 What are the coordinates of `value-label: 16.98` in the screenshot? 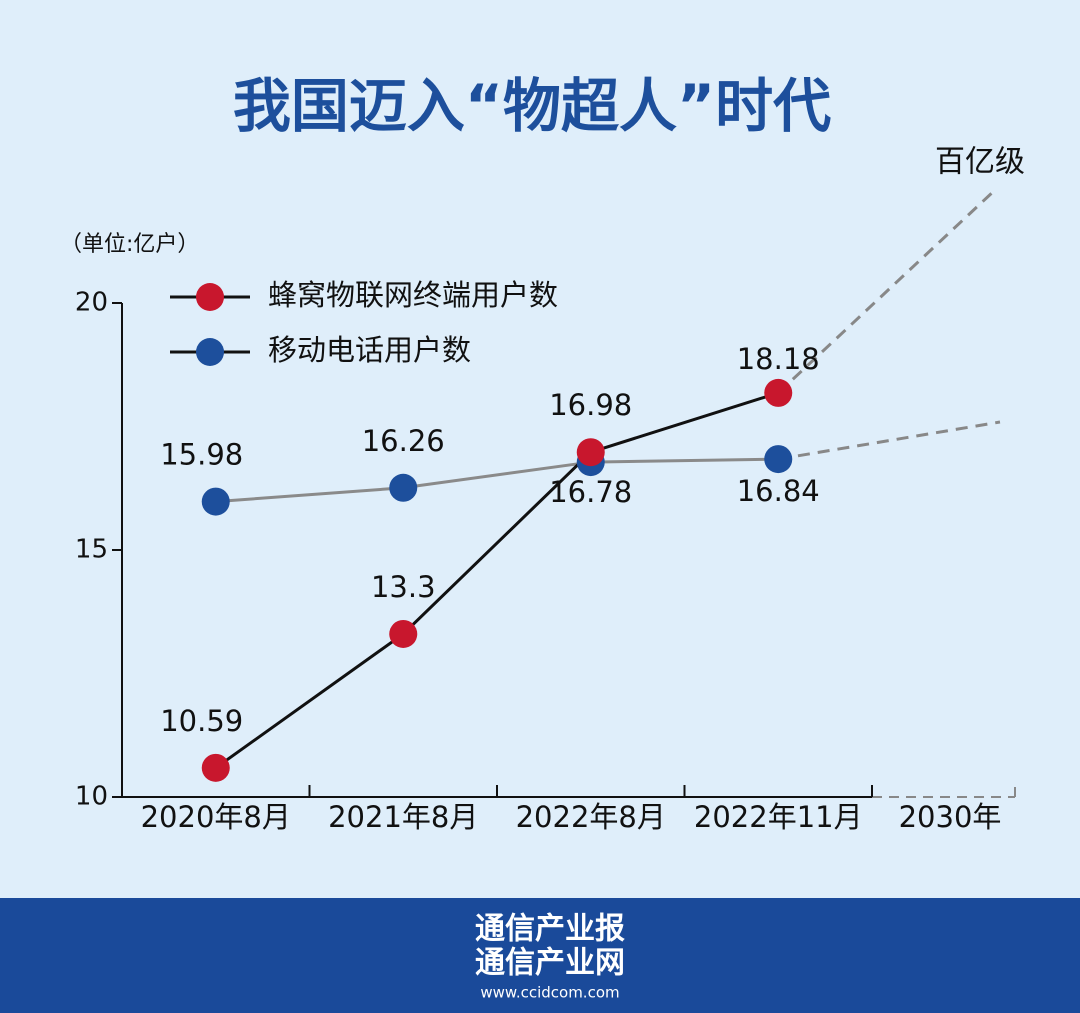 It's located at (590, 405).